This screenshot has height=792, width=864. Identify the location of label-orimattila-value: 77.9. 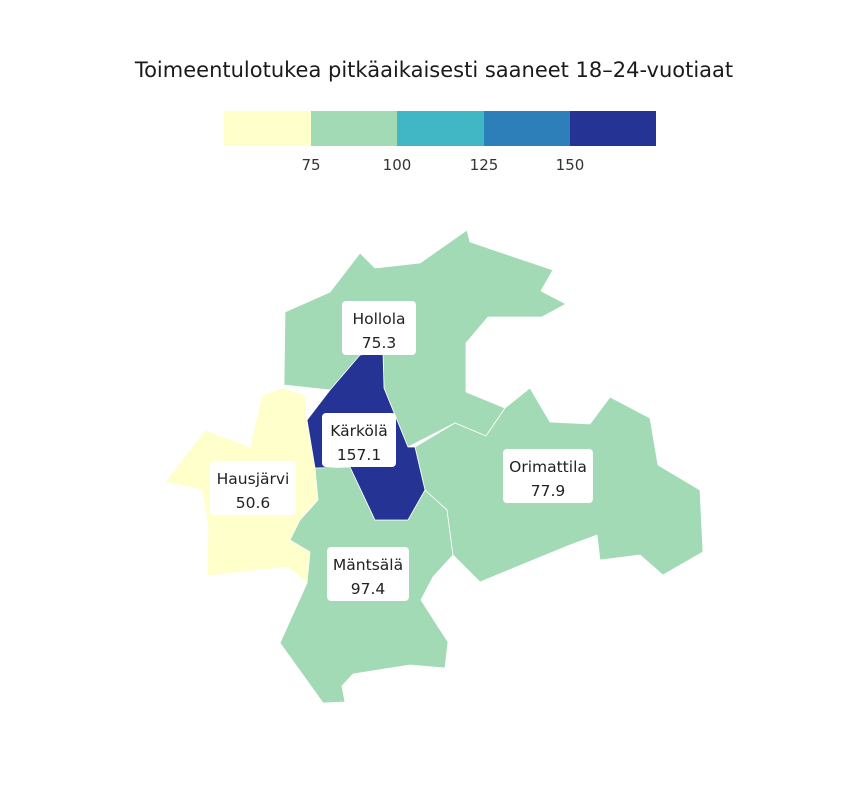
(548, 491).